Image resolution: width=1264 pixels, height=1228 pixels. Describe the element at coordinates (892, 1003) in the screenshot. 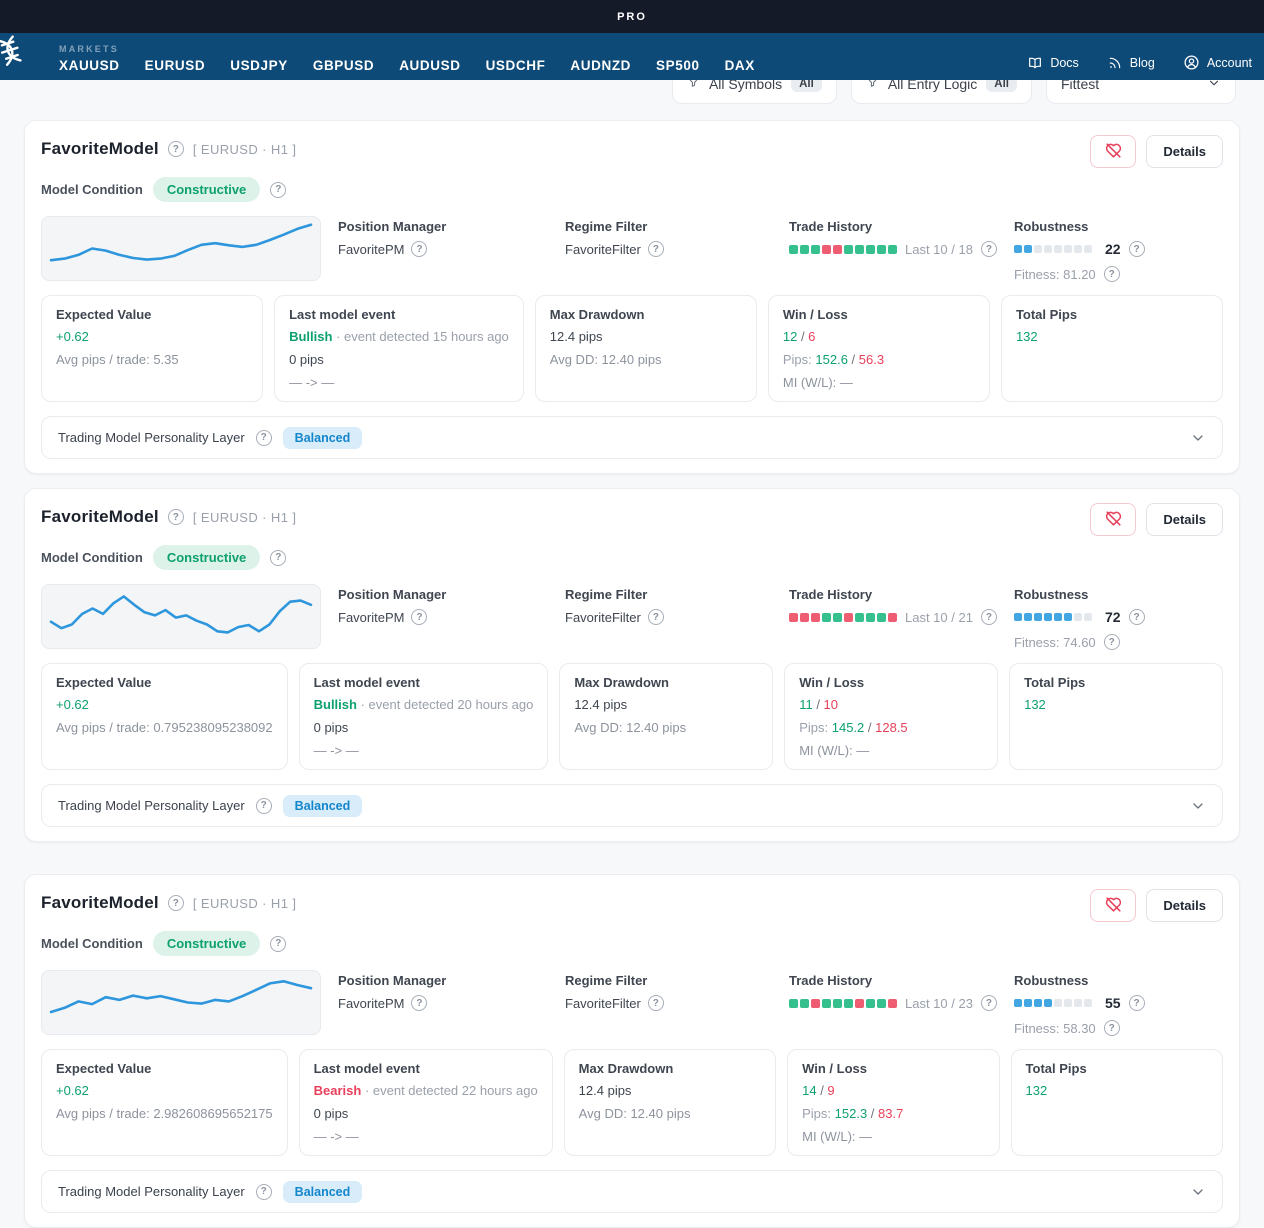

I see `loss-square` at that location.